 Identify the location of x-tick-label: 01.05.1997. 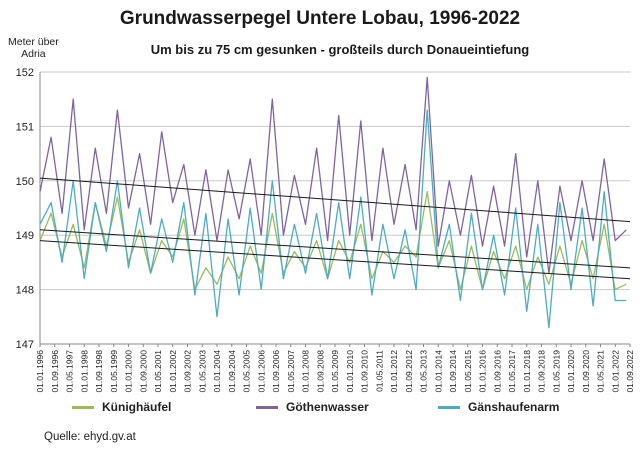
(70, 371).